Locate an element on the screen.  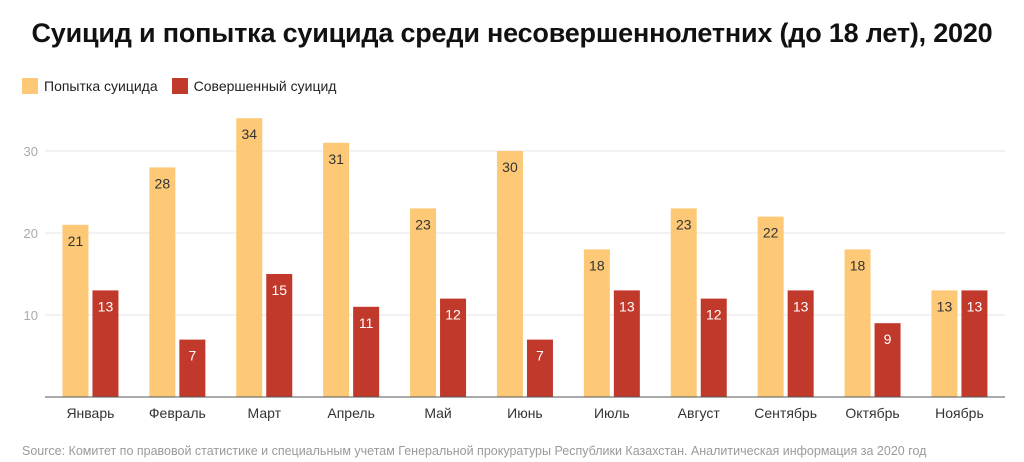
data-label-attempt-3: 31 is located at coordinates (336, 159).